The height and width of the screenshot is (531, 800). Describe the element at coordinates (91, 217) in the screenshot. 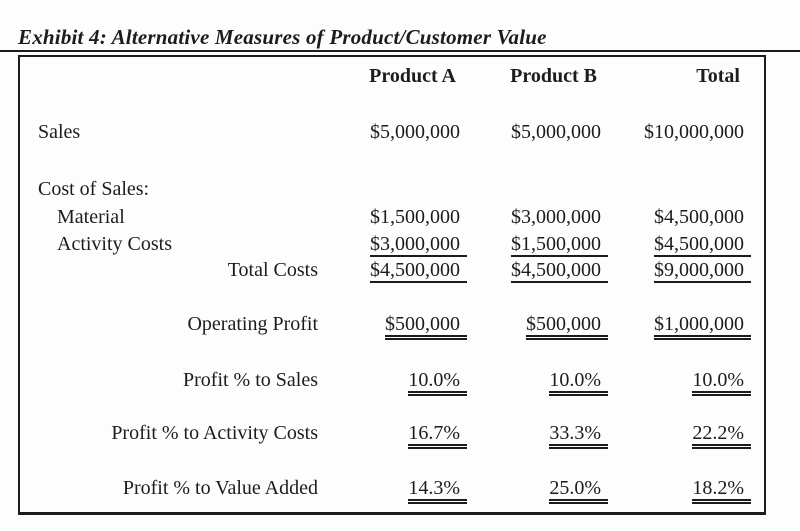

I see `row-label: Material` at that location.